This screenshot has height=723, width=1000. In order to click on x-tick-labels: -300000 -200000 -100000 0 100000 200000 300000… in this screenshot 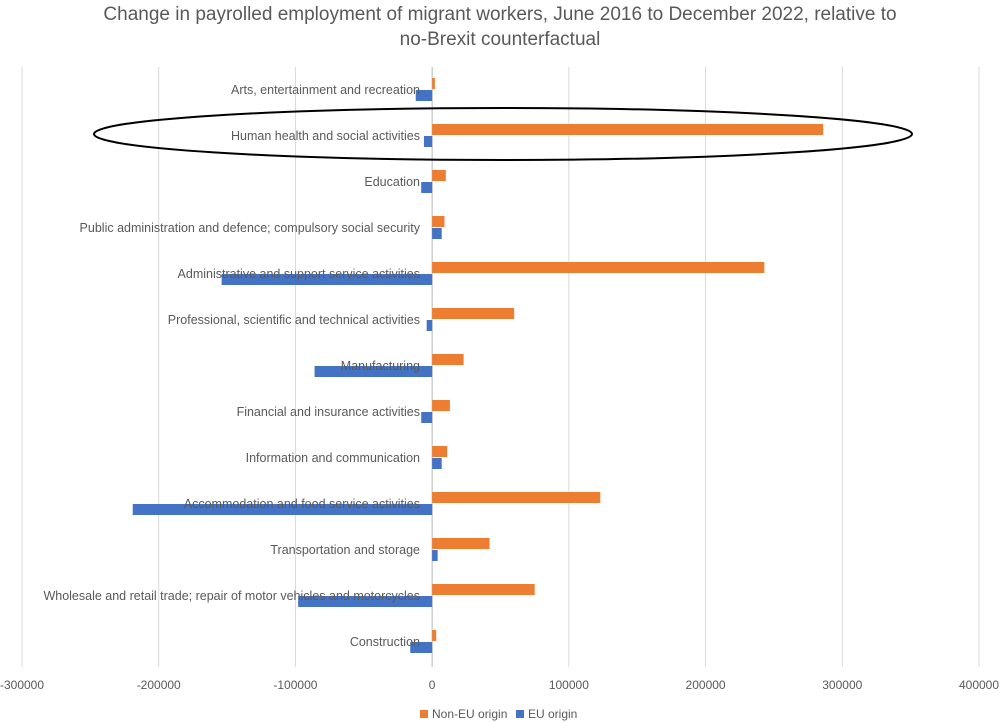, I will do `click(499, 685)`.